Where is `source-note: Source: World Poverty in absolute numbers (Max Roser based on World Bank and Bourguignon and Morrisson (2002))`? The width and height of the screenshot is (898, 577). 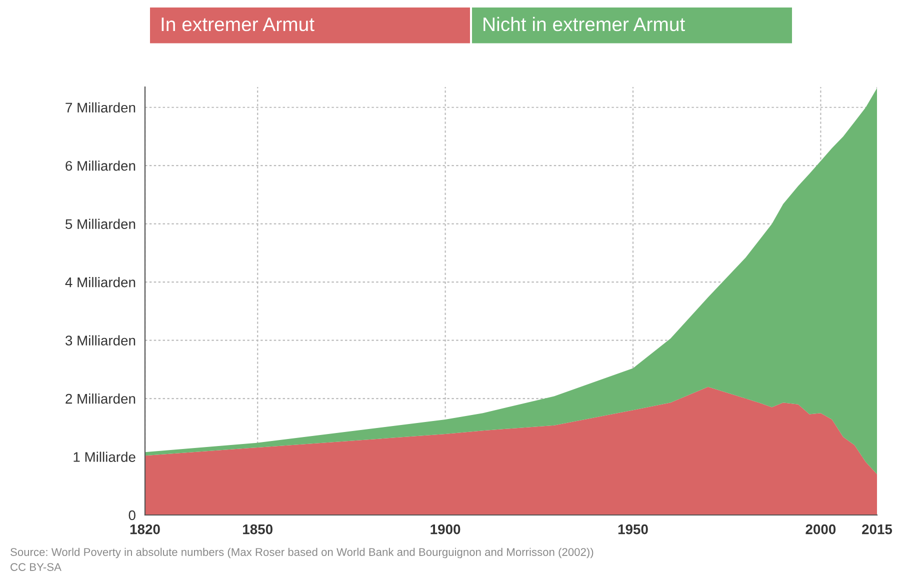 source-note: Source: World Poverty in absolute numbers (Max Roser based on World Bank and Bourguignon and Morrisson (2002)) is located at coordinates (302, 553).